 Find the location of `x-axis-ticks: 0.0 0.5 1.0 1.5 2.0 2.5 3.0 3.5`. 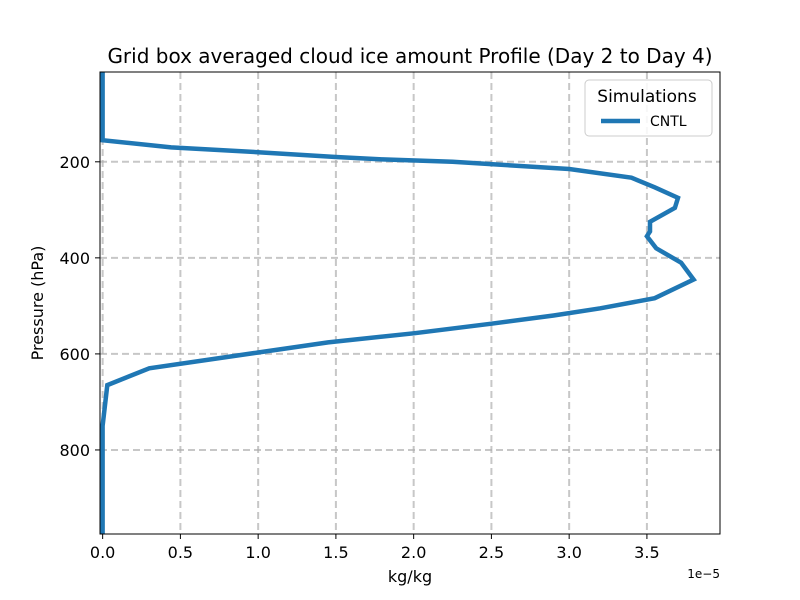

x-axis-ticks: 0.0 0.5 1.0 1.5 2.0 2.5 3.0 3.5 is located at coordinates (375, 548).